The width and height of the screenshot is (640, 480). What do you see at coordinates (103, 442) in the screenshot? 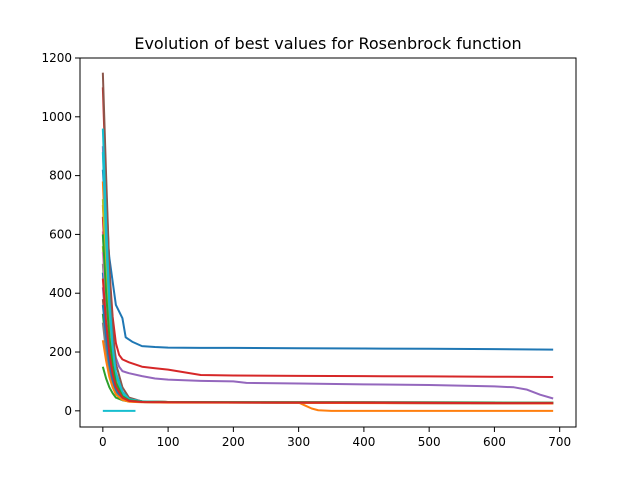
I see `x-tick-label: 0` at bounding box center [103, 442].